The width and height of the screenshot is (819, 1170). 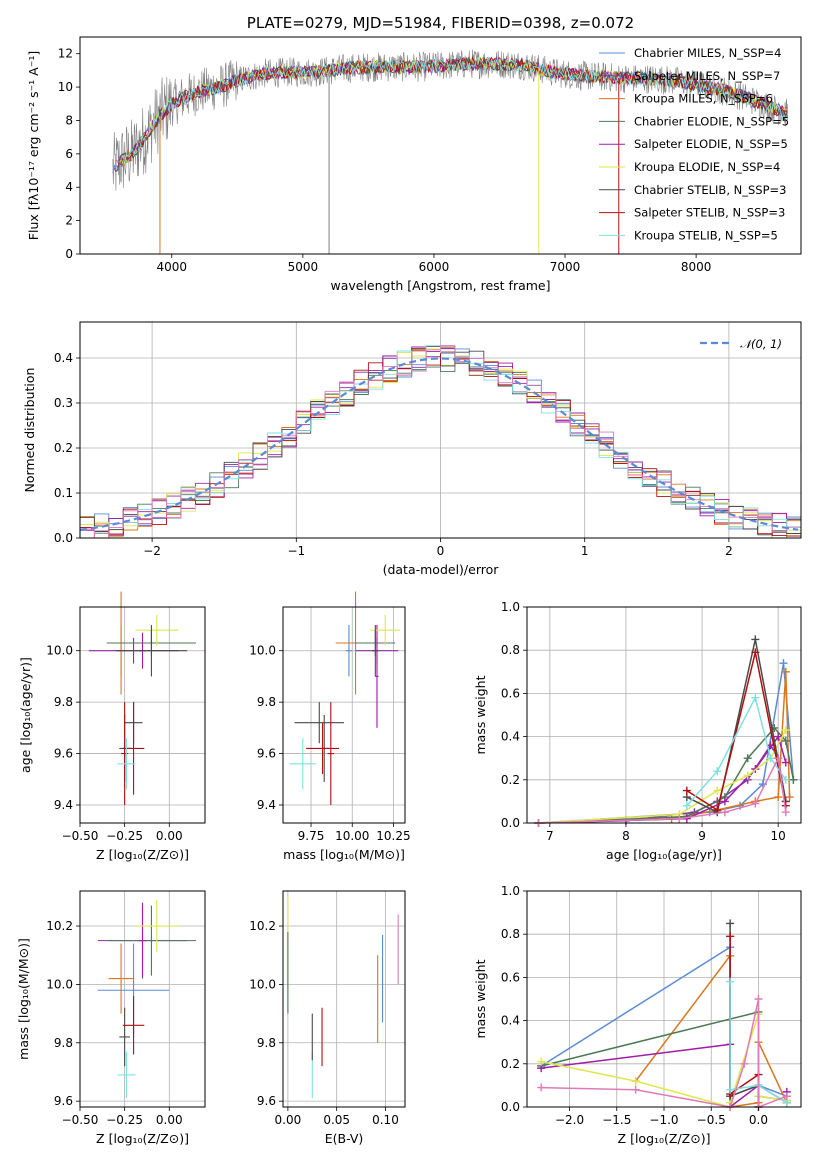 I want to click on series-kroupa_elodie, so click(x=662, y=776).